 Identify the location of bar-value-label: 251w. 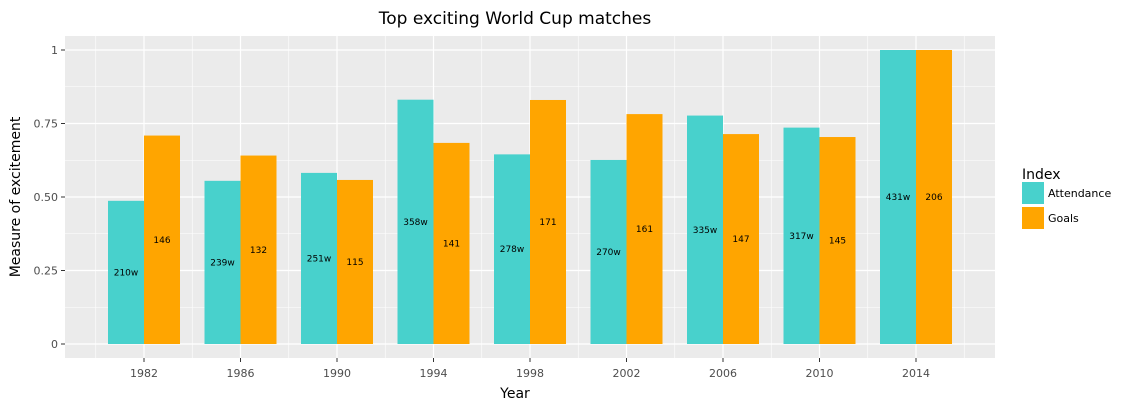
(319, 259).